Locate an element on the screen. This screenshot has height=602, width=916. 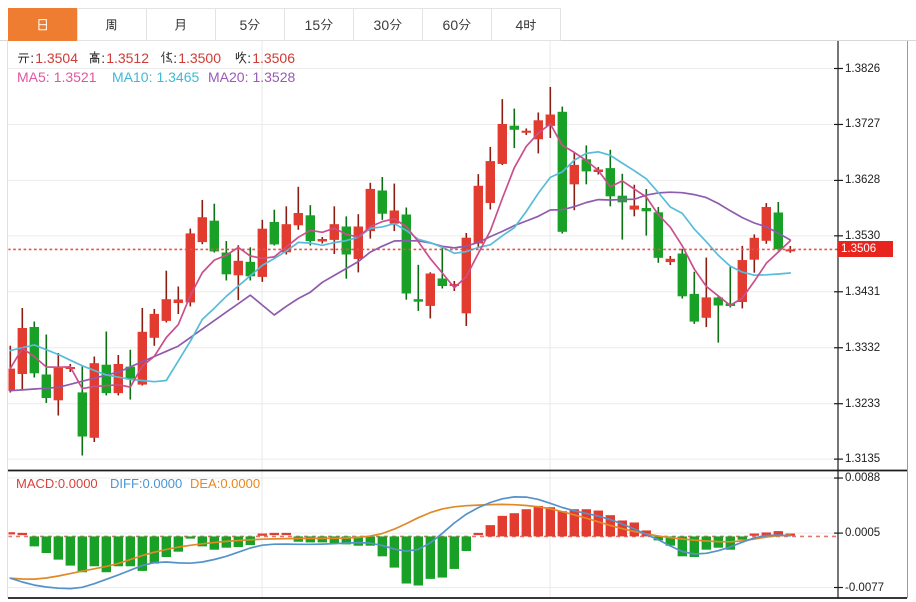
diff-line is located at coordinates (400, 543).